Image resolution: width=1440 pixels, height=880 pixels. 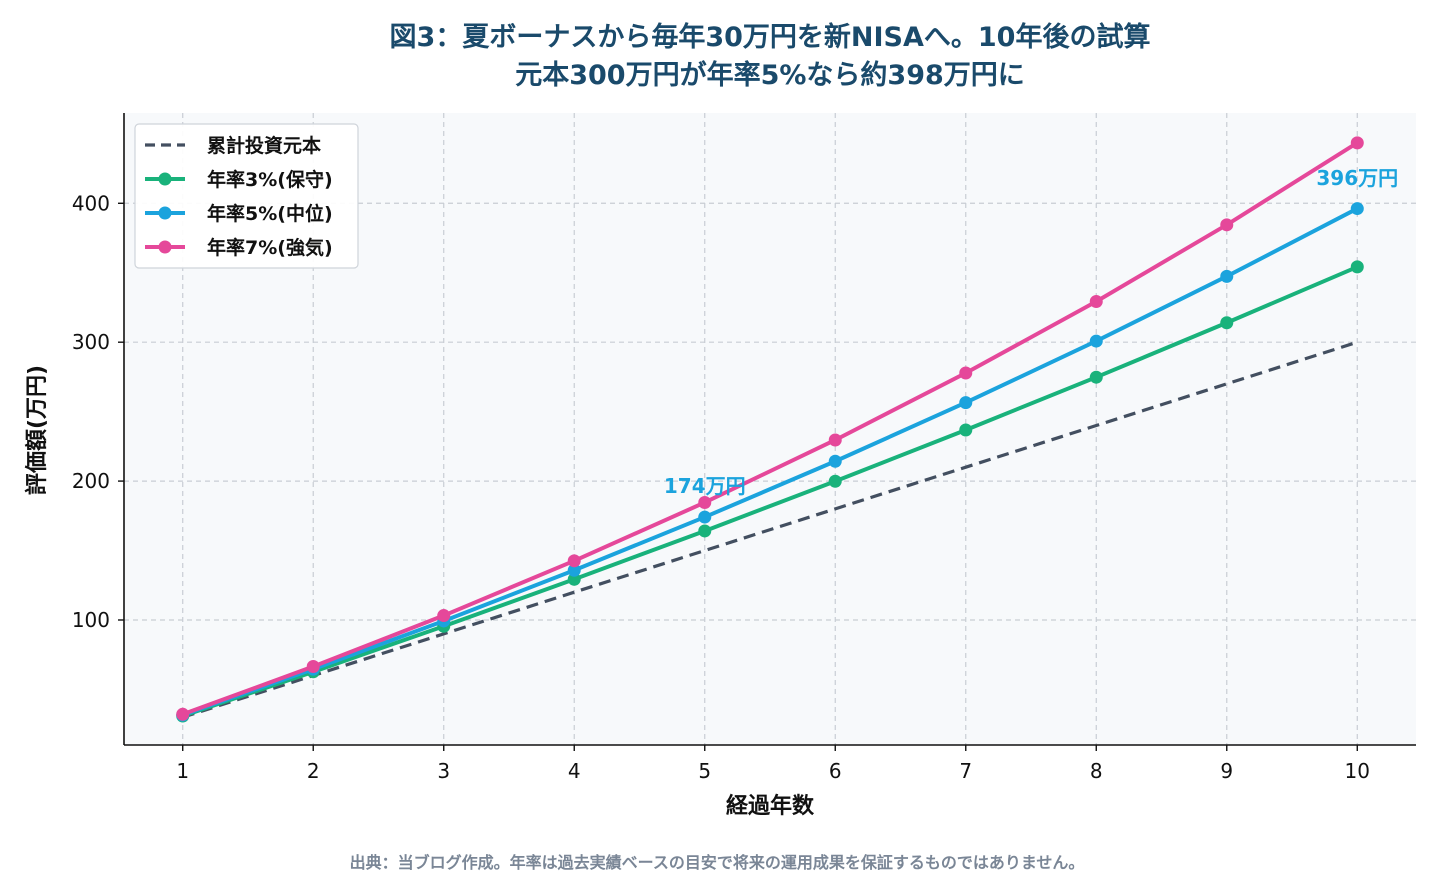 What do you see at coordinates (91, 481) in the screenshot?
I see `y-tick-label: 200` at bounding box center [91, 481].